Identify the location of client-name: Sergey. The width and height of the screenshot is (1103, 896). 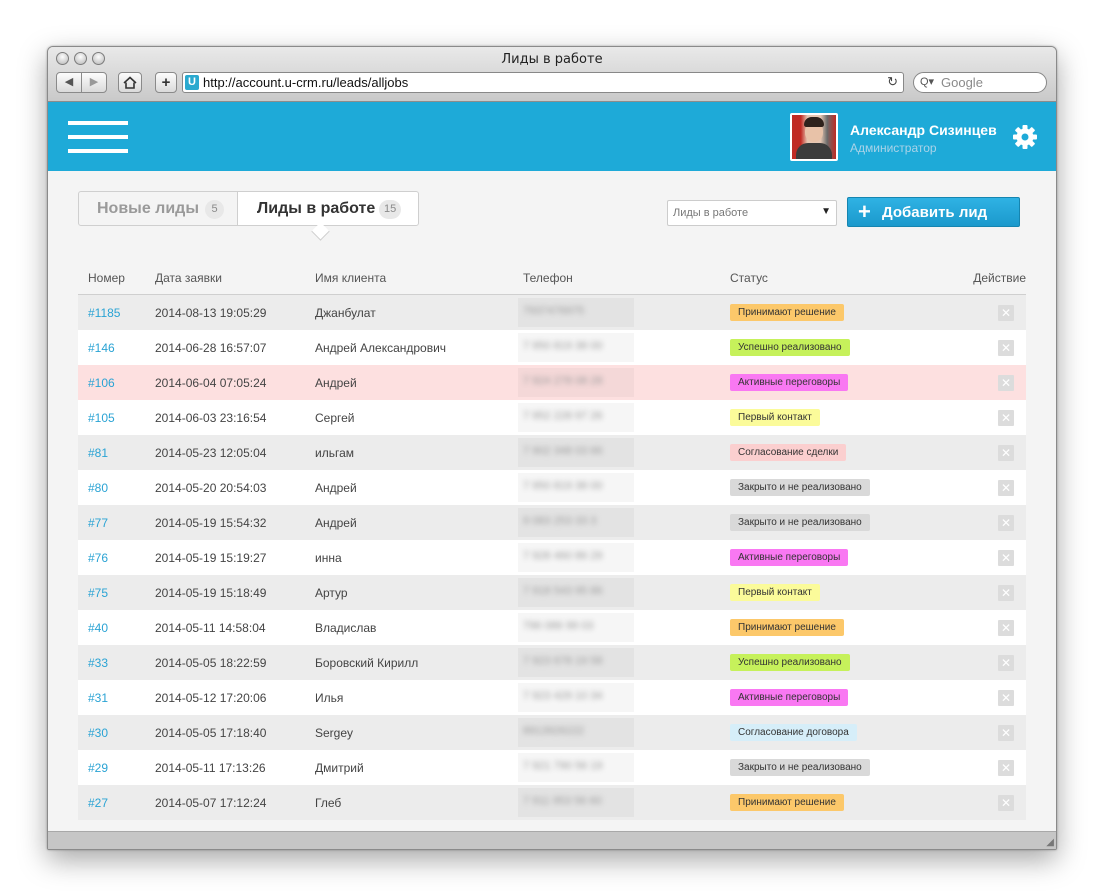
(334, 733).